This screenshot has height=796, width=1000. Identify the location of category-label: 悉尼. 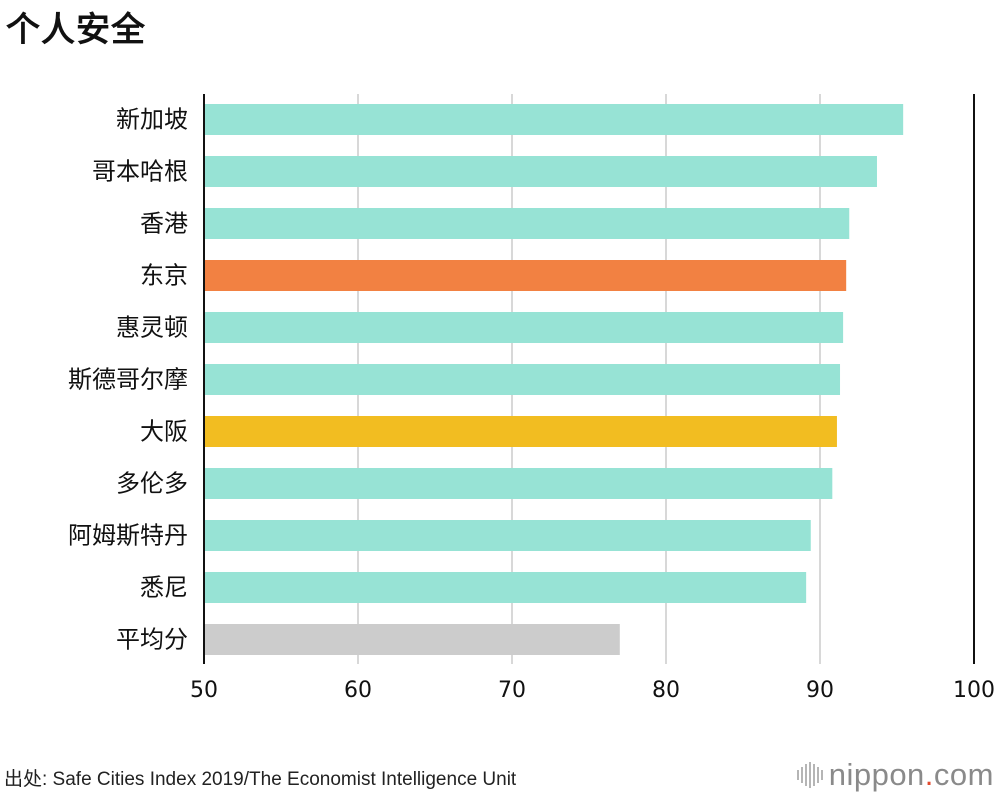
(164, 588).